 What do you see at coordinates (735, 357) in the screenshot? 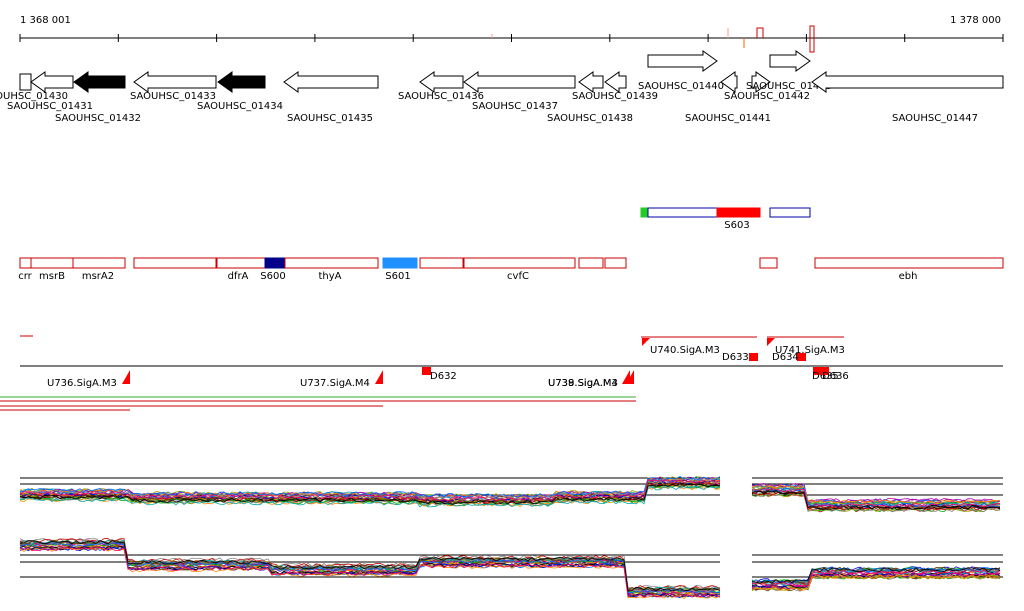
I see `promoter-label: D633` at bounding box center [735, 357].